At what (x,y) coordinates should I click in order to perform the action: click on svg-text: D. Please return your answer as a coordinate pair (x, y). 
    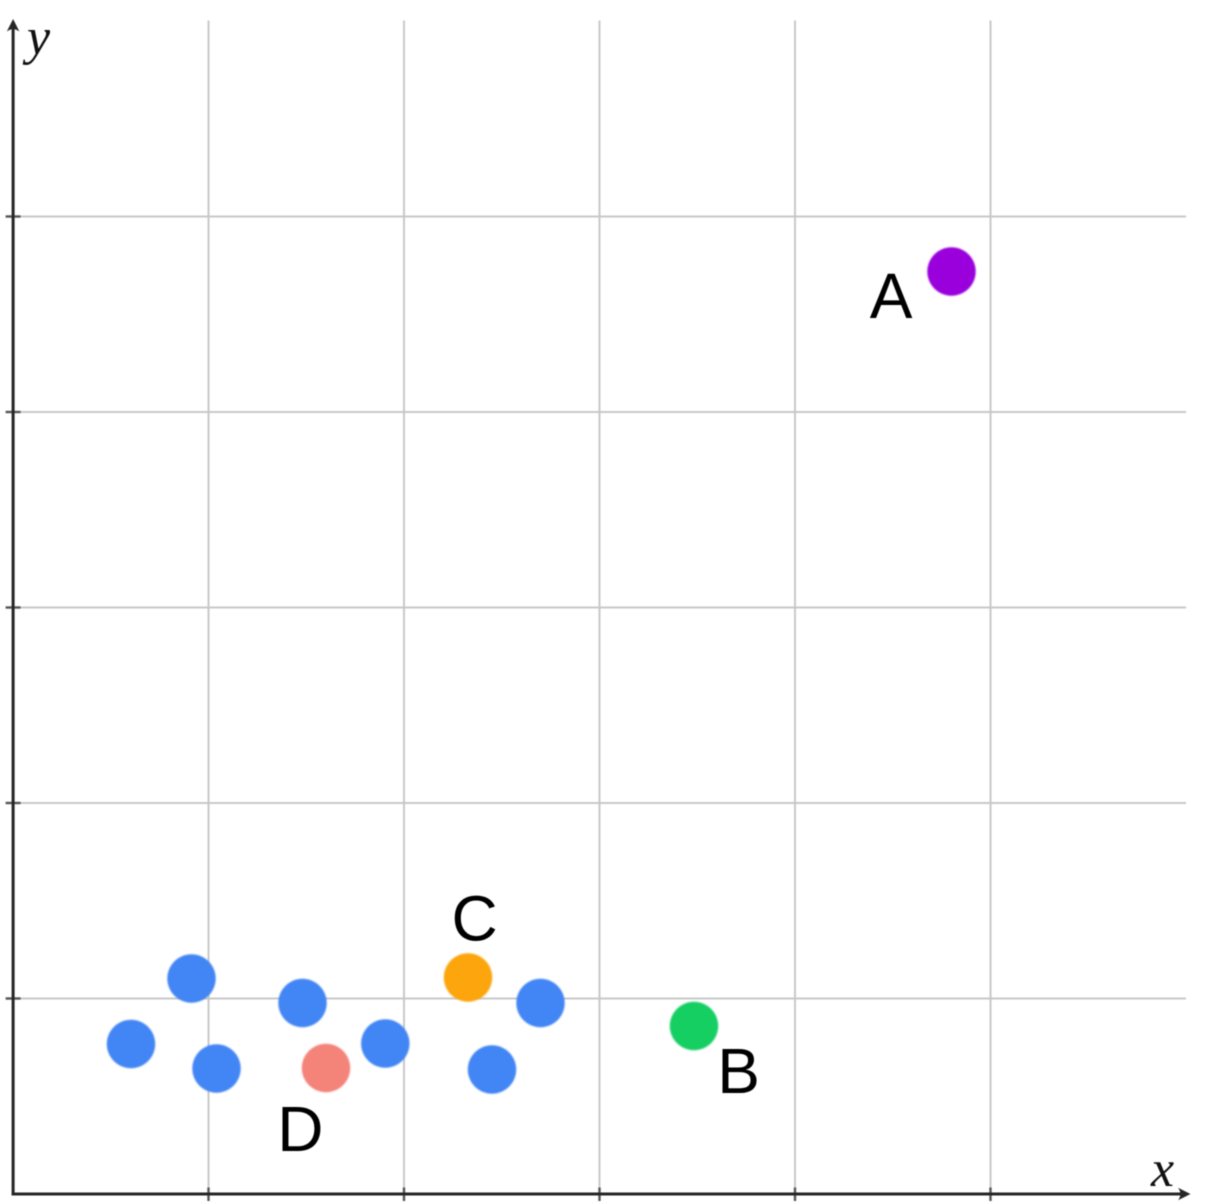
    Looking at the image, I should click on (300, 1129).